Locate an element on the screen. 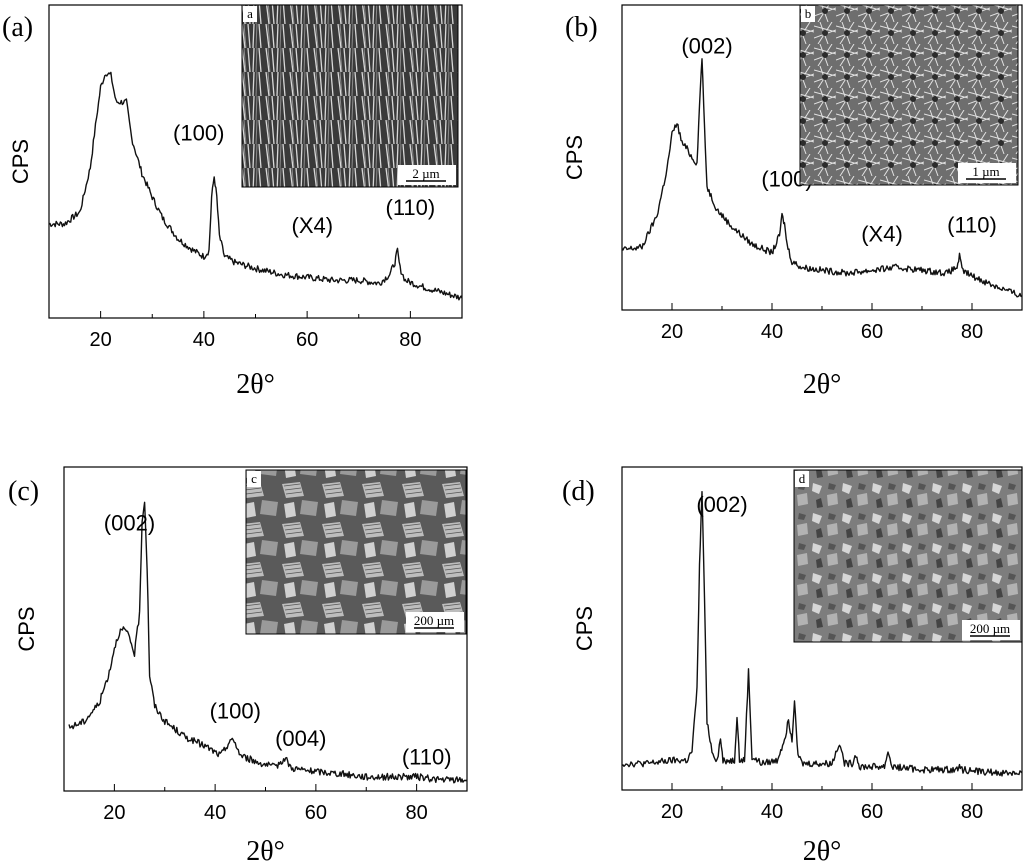 This screenshot has width=1024, height=864. sem-inset: d 200 µm is located at coordinates (908, 556).